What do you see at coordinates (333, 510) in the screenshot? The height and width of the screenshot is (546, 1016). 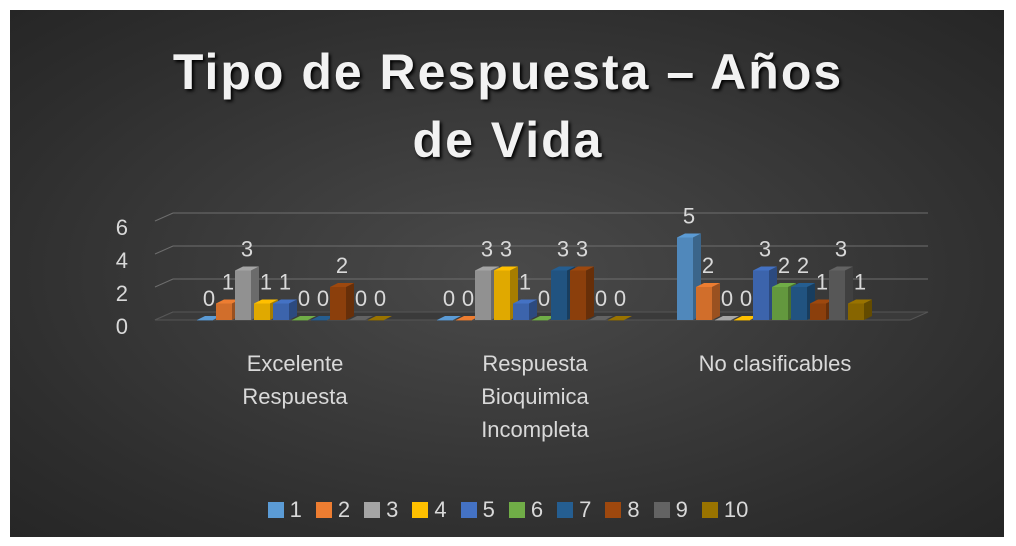 I see `legend-item: 2` at bounding box center [333, 510].